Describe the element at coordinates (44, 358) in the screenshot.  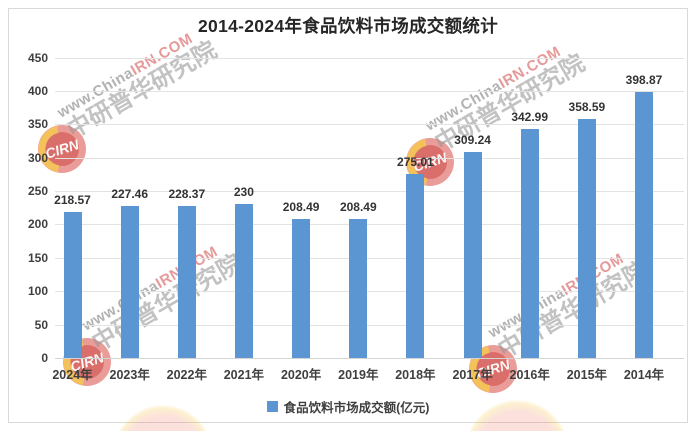
I see `y-axis-tick-label: 0` at that location.